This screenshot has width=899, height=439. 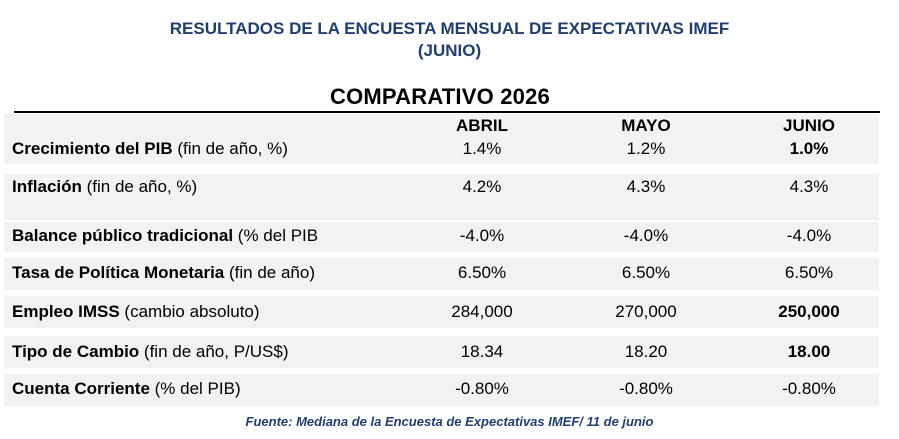 What do you see at coordinates (809, 186) in the screenshot?
I see `value-inflacion-junio: 4.3%` at bounding box center [809, 186].